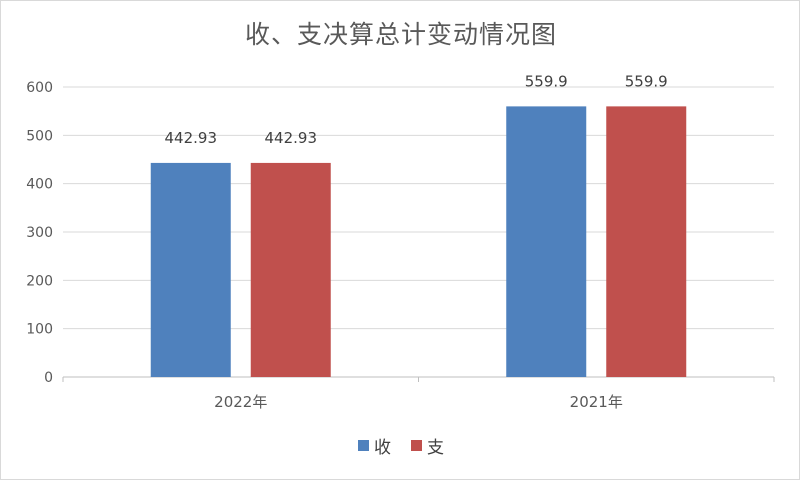 The width and height of the screenshot is (800, 481). What do you see at coordinates (400, 445) in the screenshot?
I see `chart-legend: 收 支` at bounding box center [400, 445].